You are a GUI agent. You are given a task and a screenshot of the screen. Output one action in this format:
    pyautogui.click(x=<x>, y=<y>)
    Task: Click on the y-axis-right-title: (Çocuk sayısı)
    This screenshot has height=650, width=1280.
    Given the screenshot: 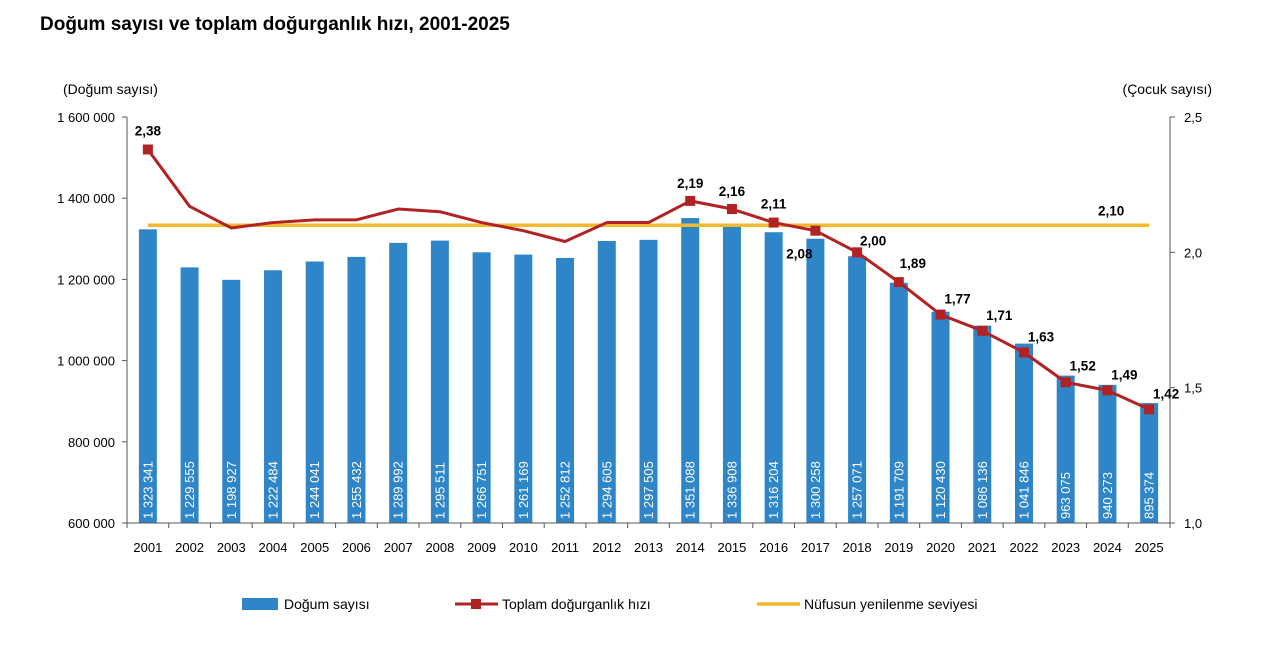 What is the action you would take?
    pyautogui.click(x=1167, y=89)
    